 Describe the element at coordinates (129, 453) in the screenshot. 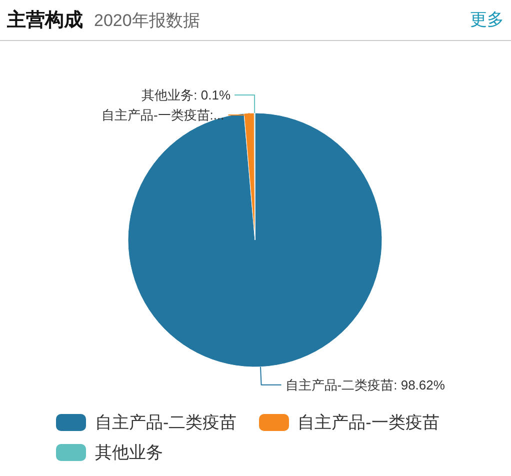

I see `legend-label: 其他业务` at that location.